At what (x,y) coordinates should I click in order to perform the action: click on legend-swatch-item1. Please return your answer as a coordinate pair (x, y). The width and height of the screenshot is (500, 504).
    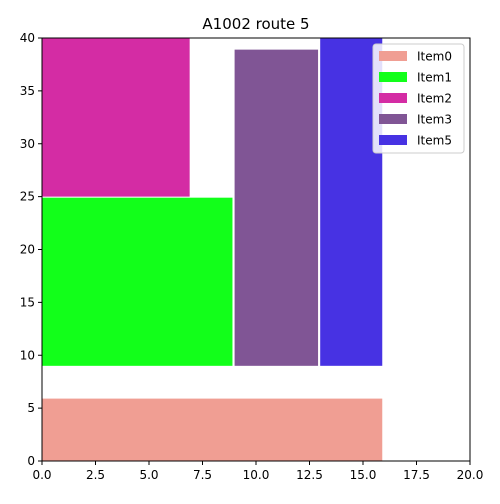
    Looking at the image, I should click on (393, 77).